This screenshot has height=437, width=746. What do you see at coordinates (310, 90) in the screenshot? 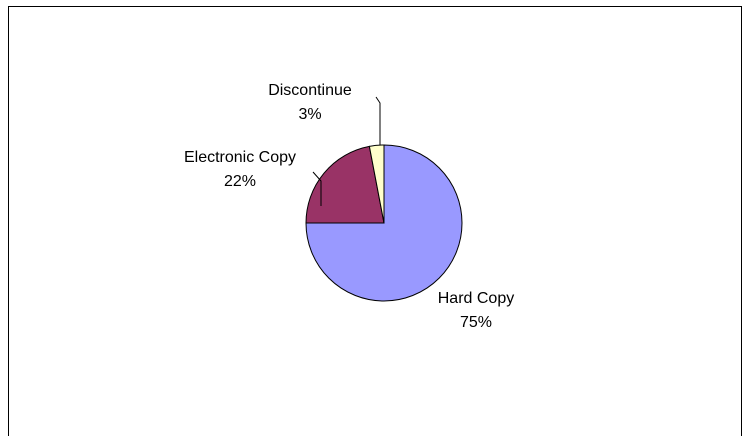
I see `slice-label-discontinue: Discontinue` at bounding box center [310, 90].